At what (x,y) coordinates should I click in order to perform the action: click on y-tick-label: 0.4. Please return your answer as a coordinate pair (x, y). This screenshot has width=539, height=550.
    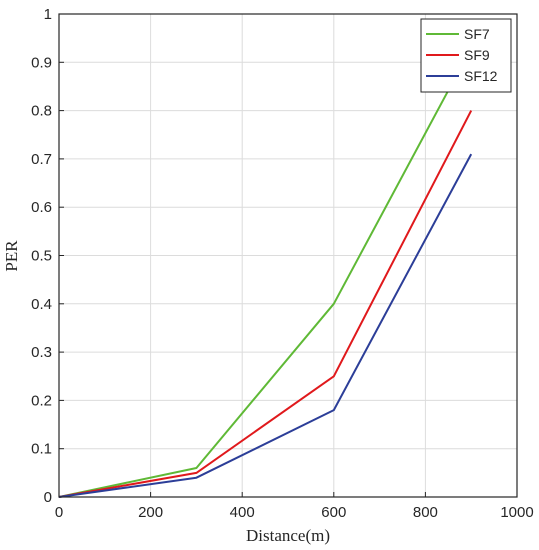
    Looking at the image, I should click on (41, 304).